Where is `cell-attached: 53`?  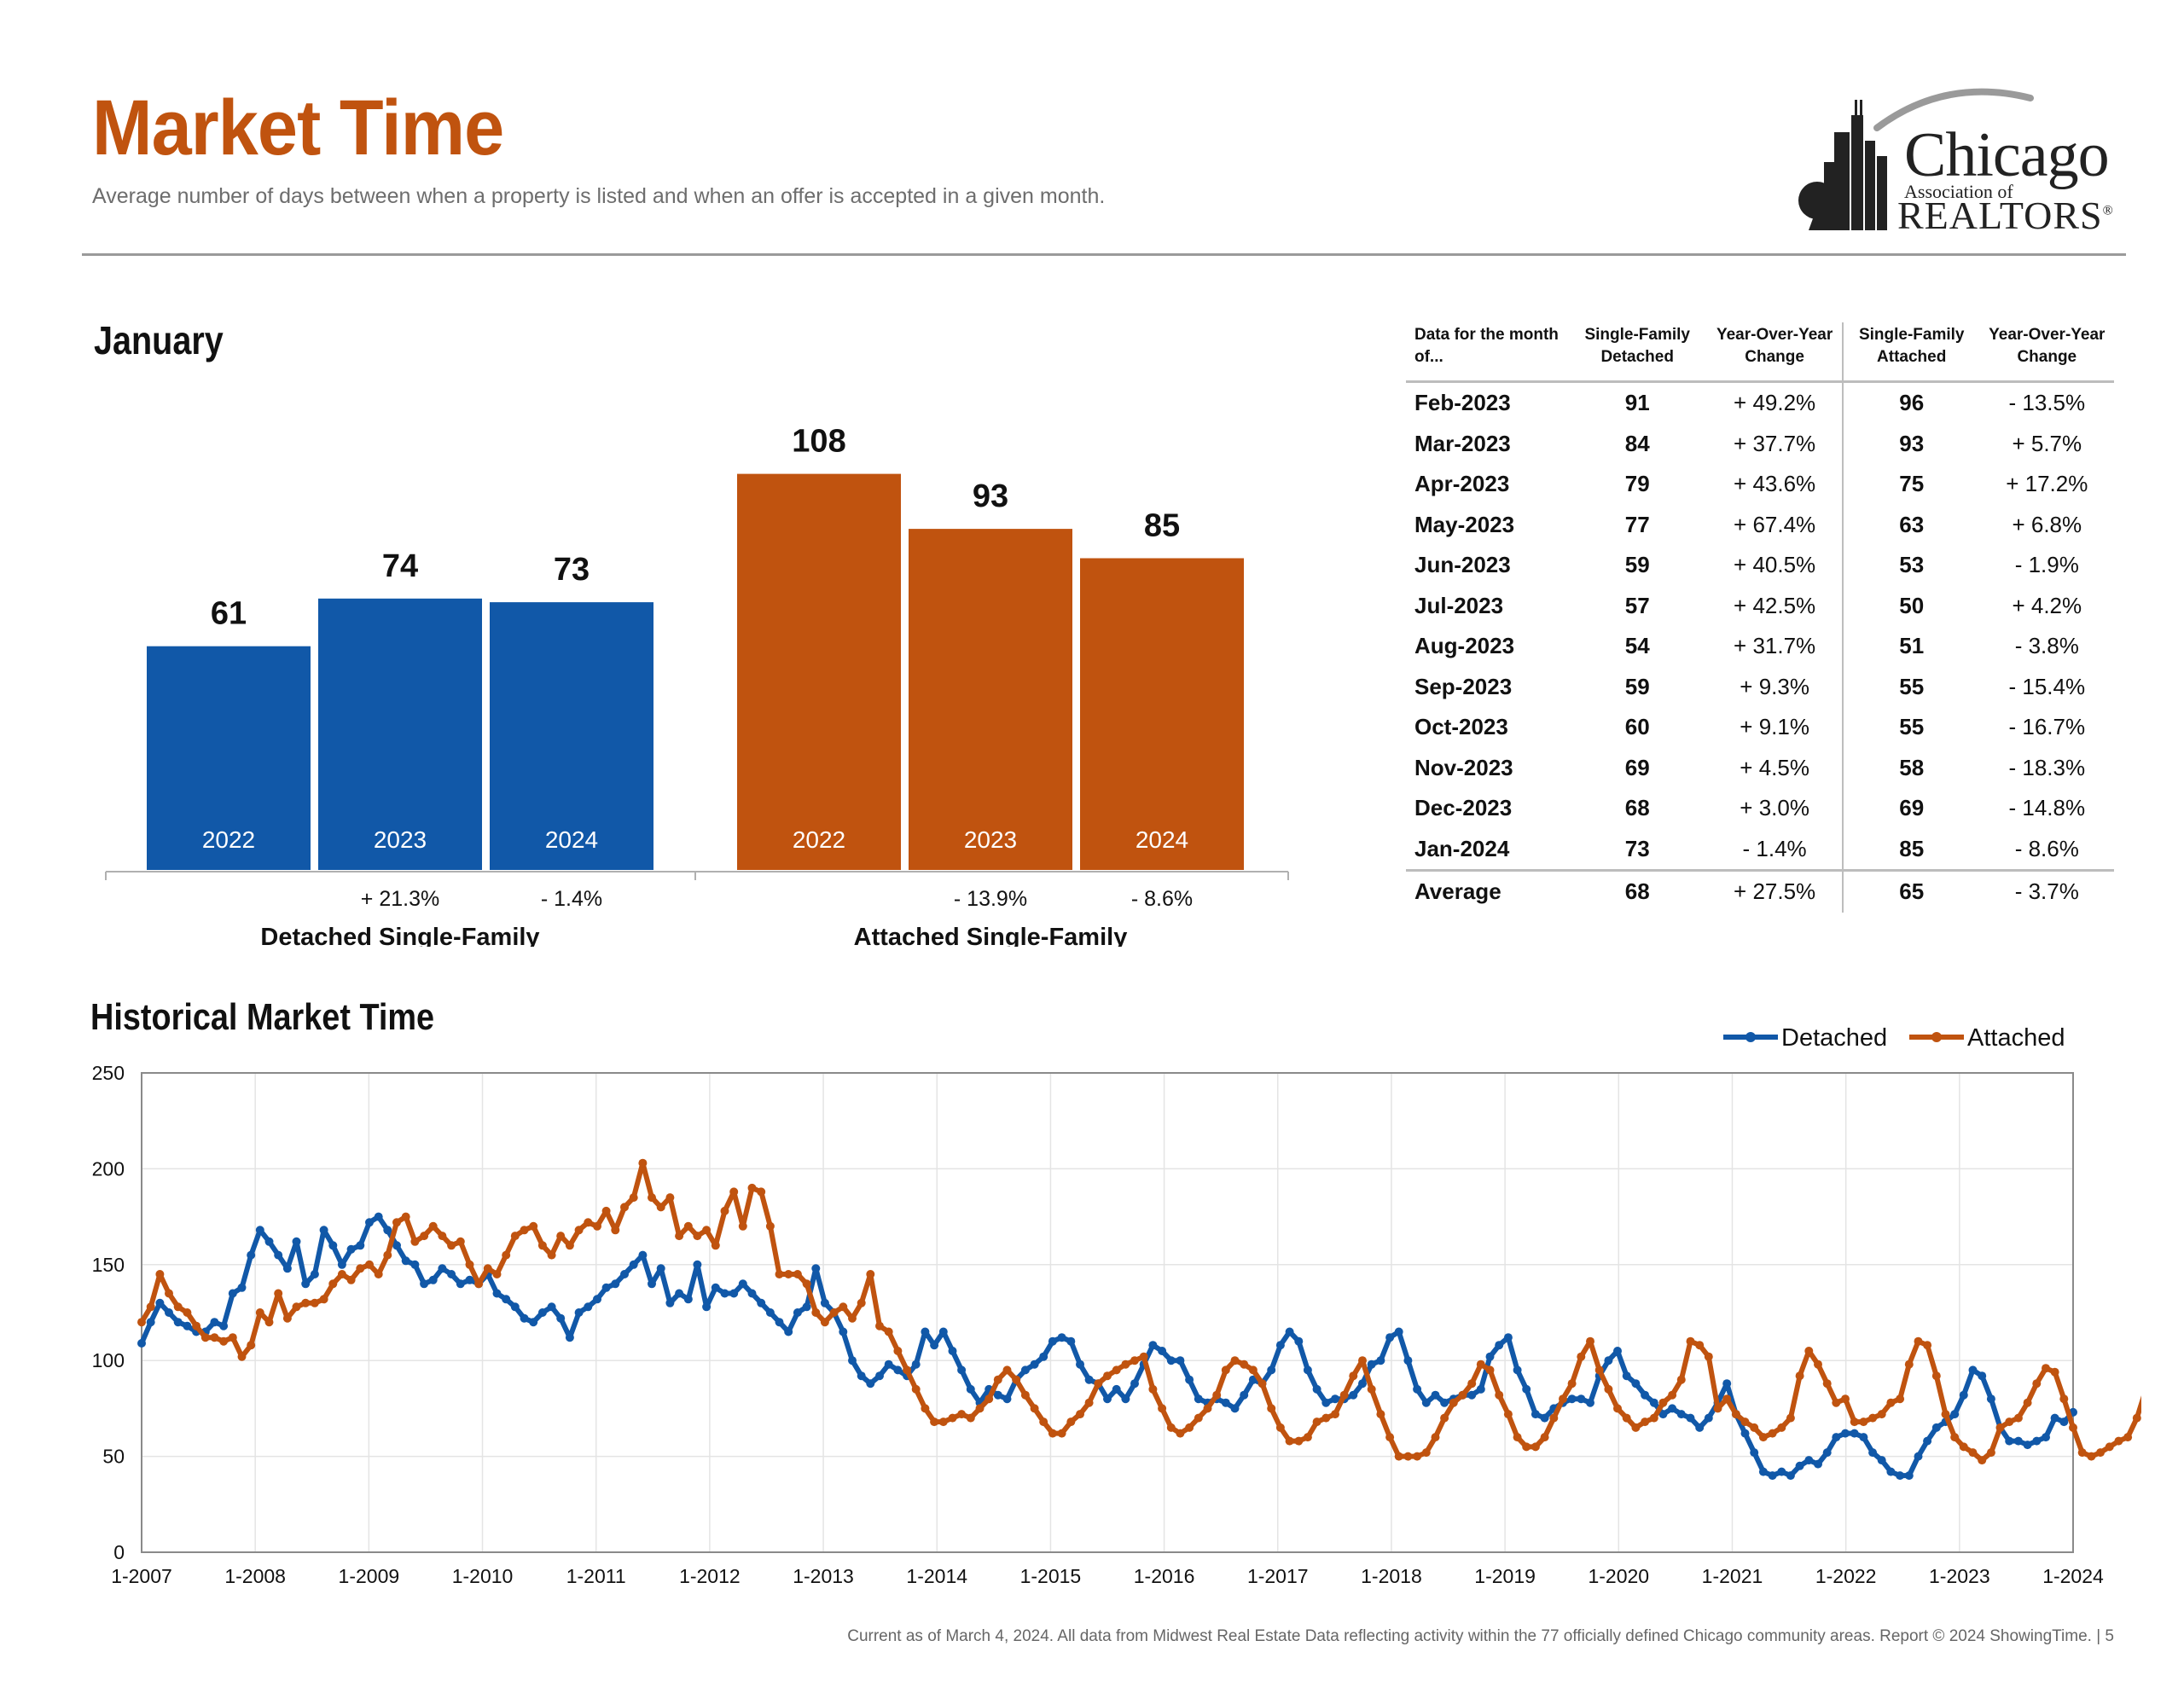
cell-attached: 53 is located at coordinates (1910, 565).